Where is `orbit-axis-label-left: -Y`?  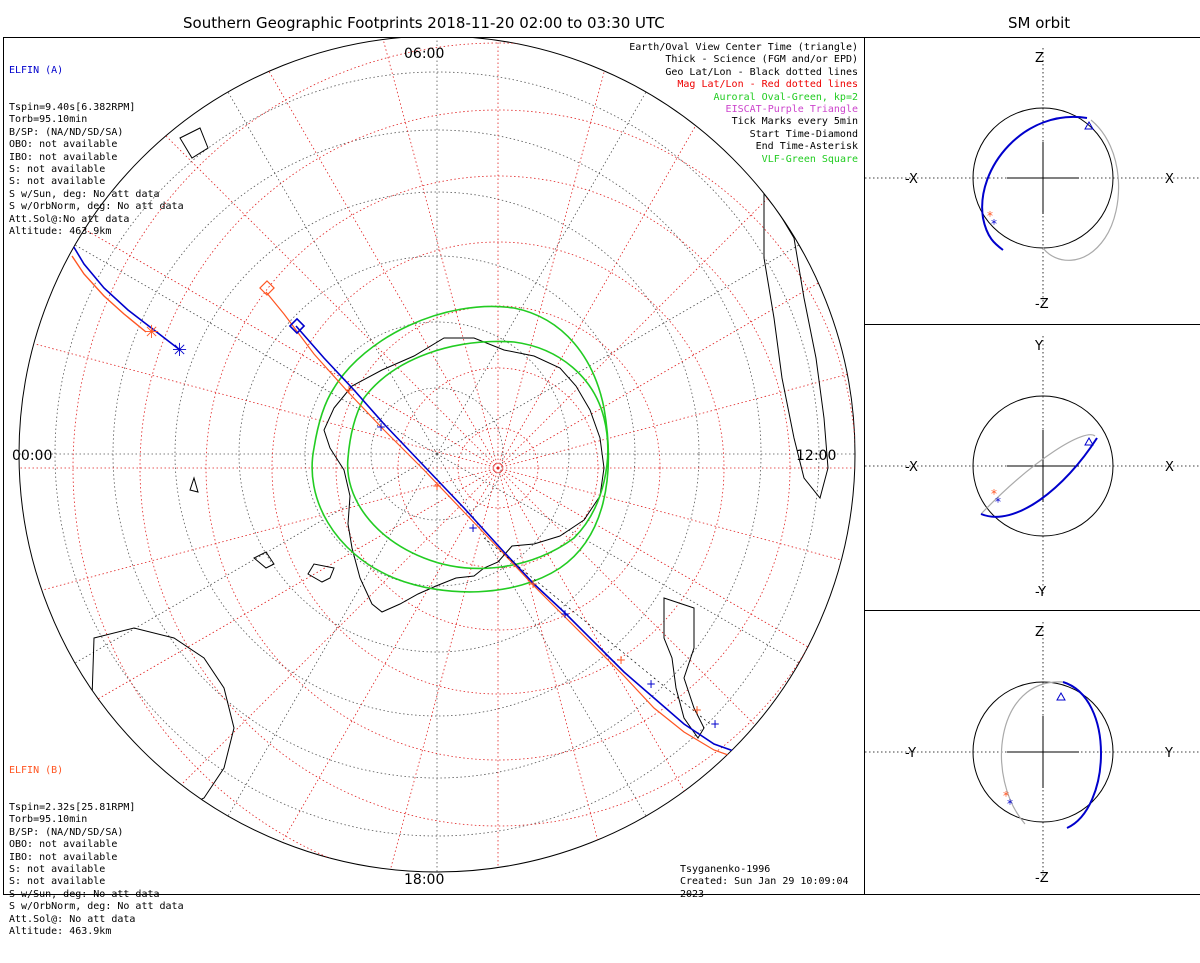 orbit-axis-label-left: -Y is located at coordinates (910, 753).